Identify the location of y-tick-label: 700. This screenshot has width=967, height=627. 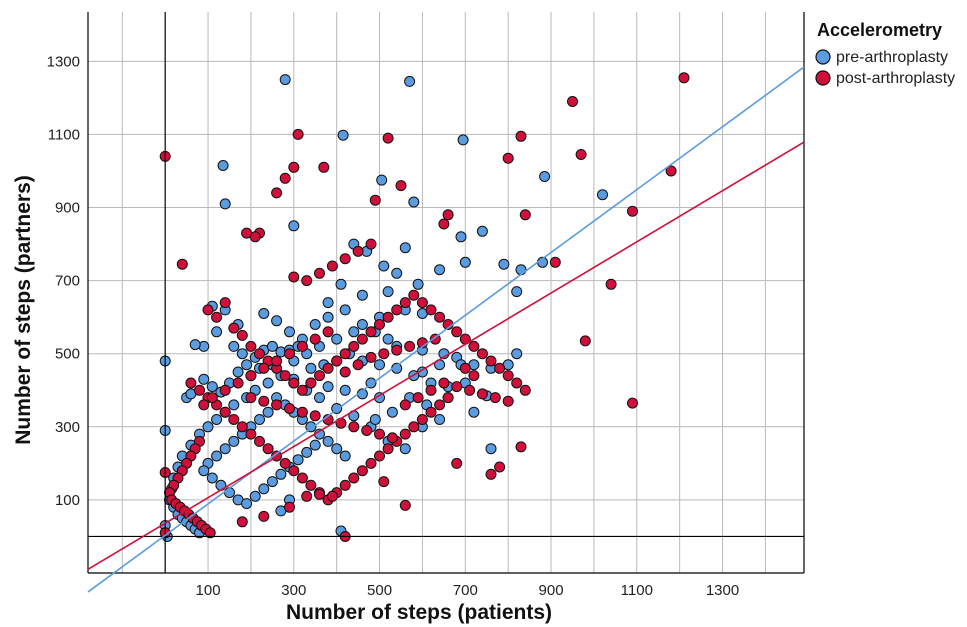
(67, 281).